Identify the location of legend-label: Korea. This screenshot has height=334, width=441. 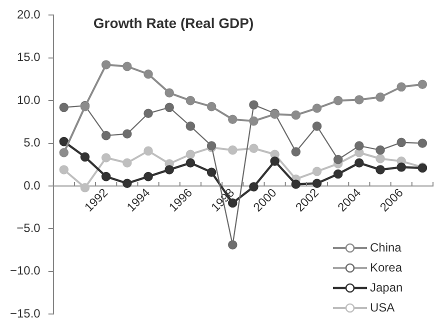
(386, 267).